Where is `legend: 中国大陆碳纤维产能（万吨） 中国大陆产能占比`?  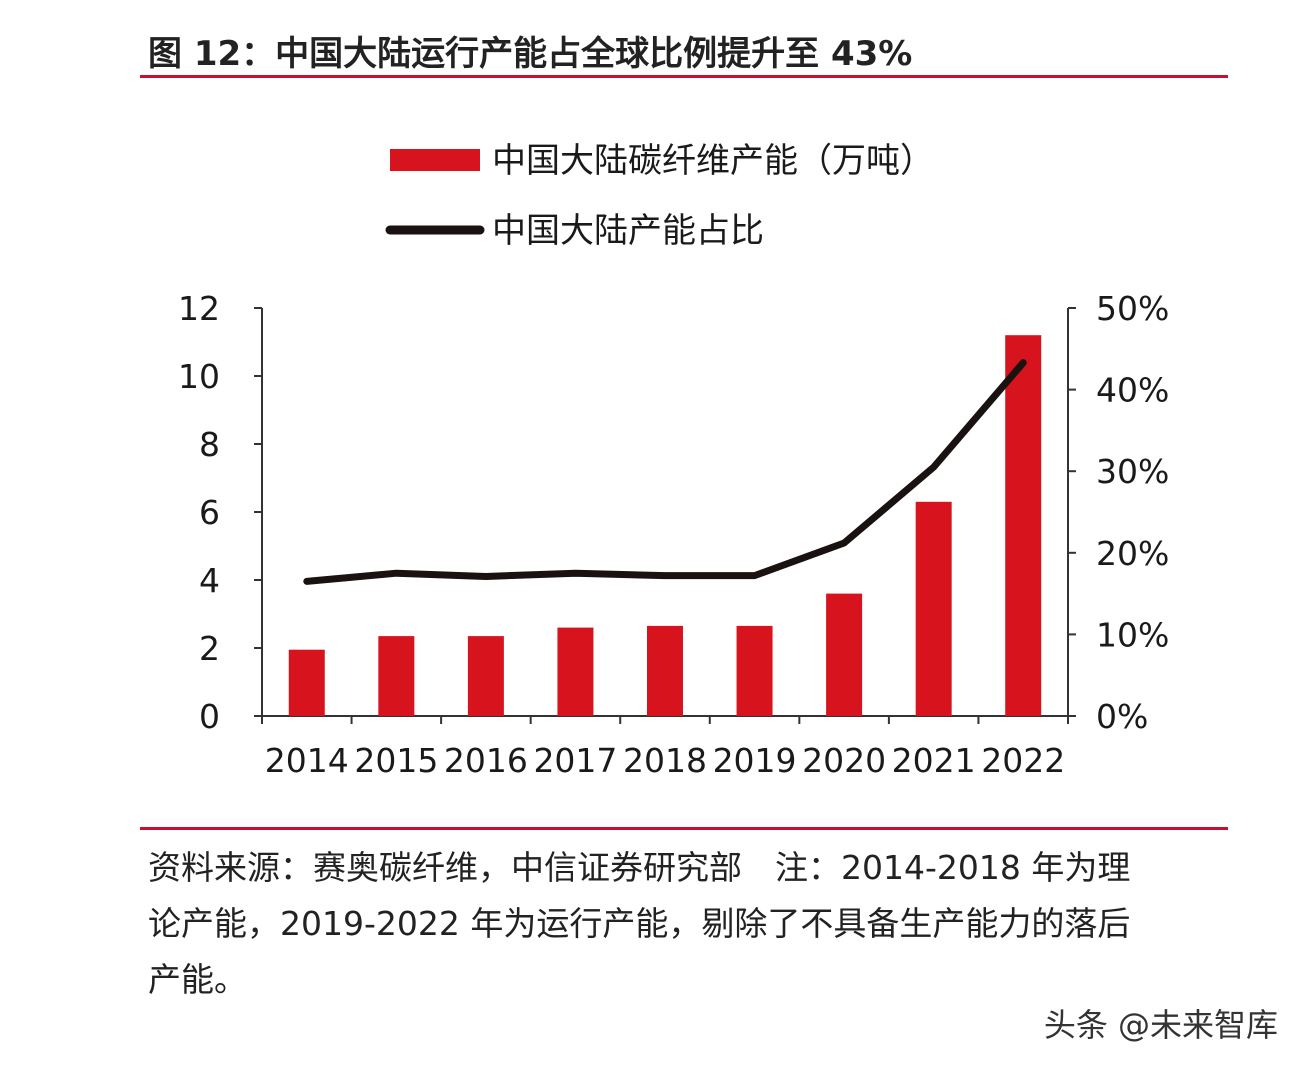
legend: 中国大陆碳纤维产能（万吨） 中国大陆产能占比 is located at coordinates (659, 196).